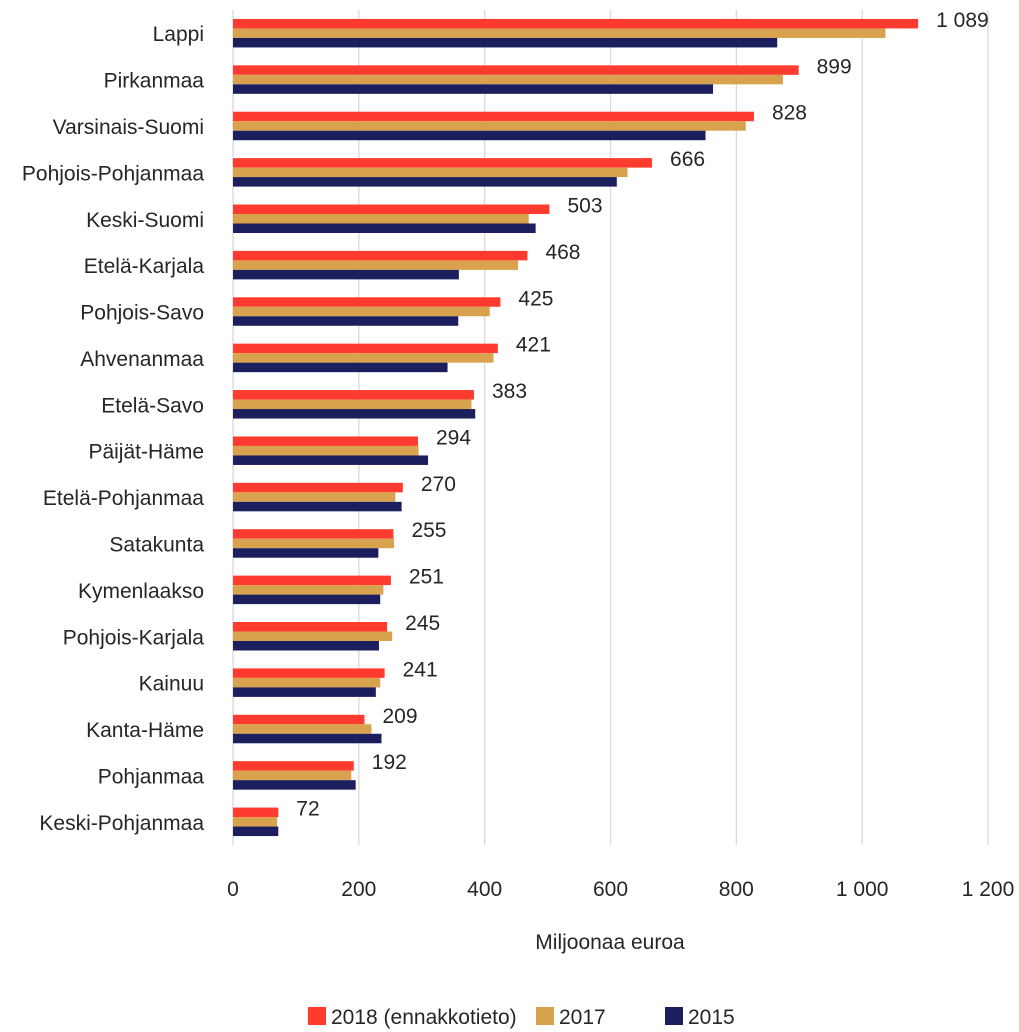 This screenshot has height=1032, width=1019. I want to click on x-tick-label: 1 000, so click(862, 889).